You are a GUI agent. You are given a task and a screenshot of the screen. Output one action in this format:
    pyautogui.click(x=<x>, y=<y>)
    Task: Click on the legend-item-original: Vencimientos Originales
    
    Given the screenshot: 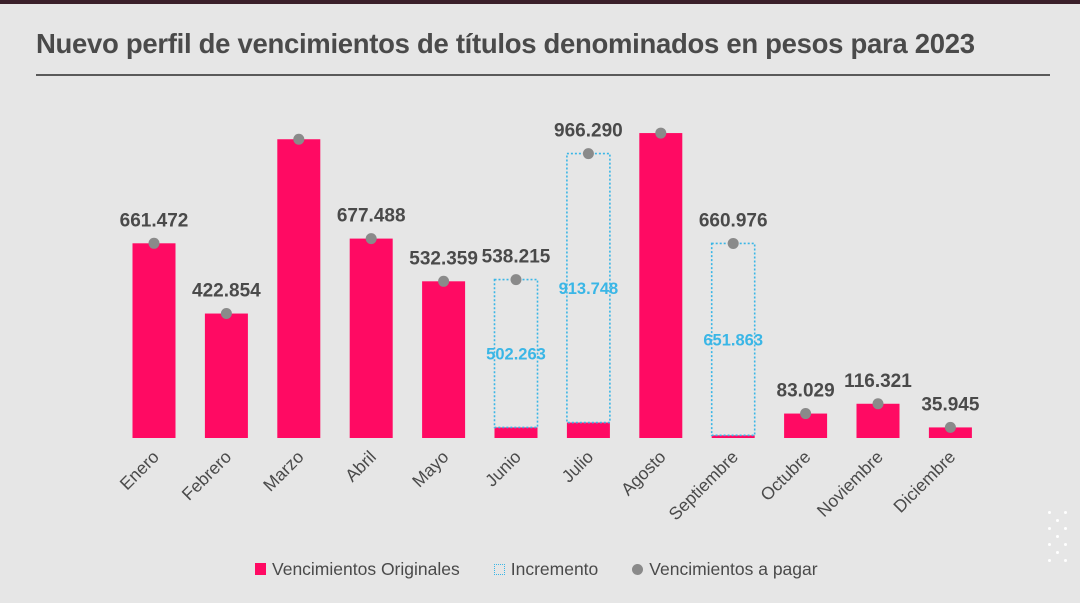 What is the action you would take?
    pyautogui.click(x=357, y=569)
    